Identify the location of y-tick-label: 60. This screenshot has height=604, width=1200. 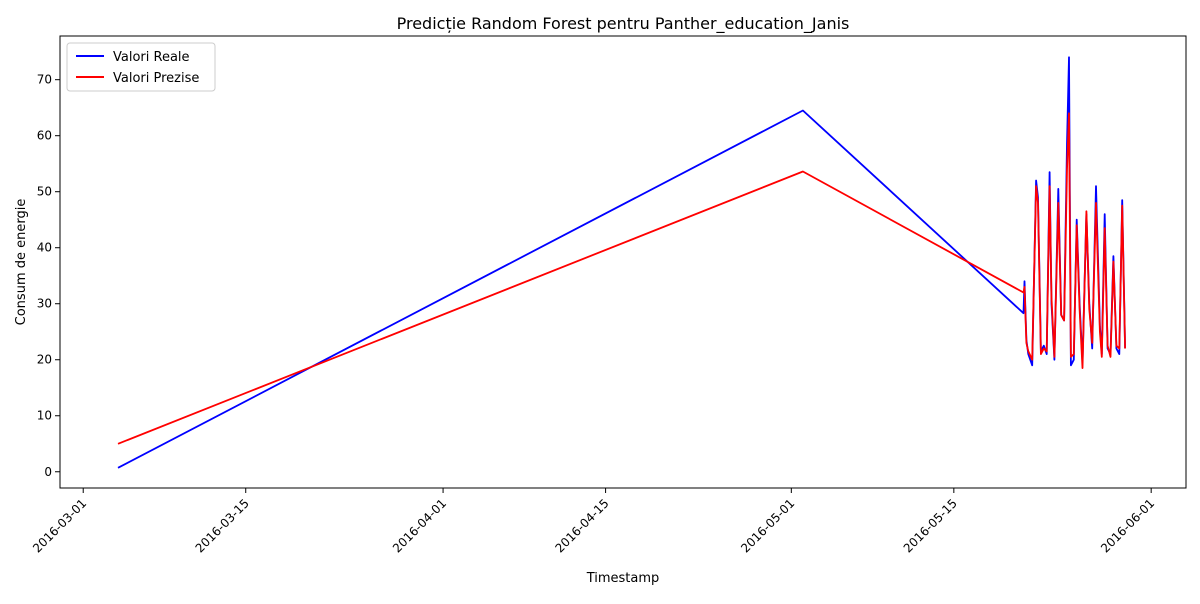
(44, 136).